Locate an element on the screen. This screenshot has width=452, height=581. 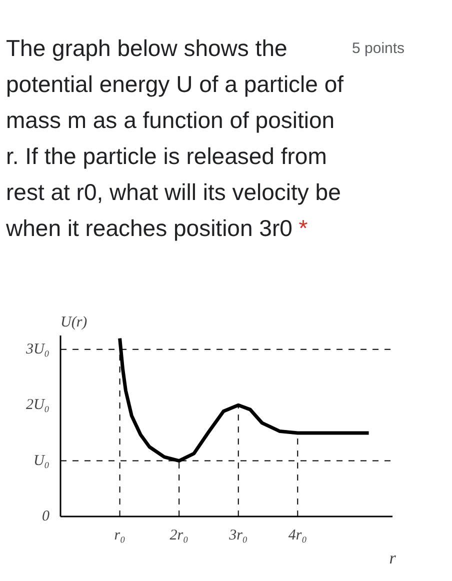
x-axis-title: r is located at coordinates (392, 558).